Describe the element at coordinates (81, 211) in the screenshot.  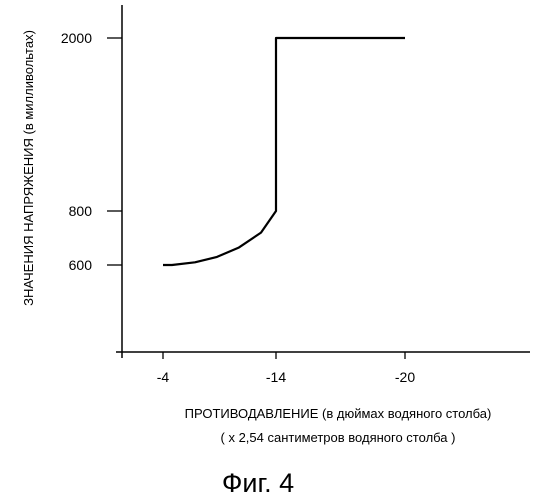
I see `y-tick-label: 800` at that location.